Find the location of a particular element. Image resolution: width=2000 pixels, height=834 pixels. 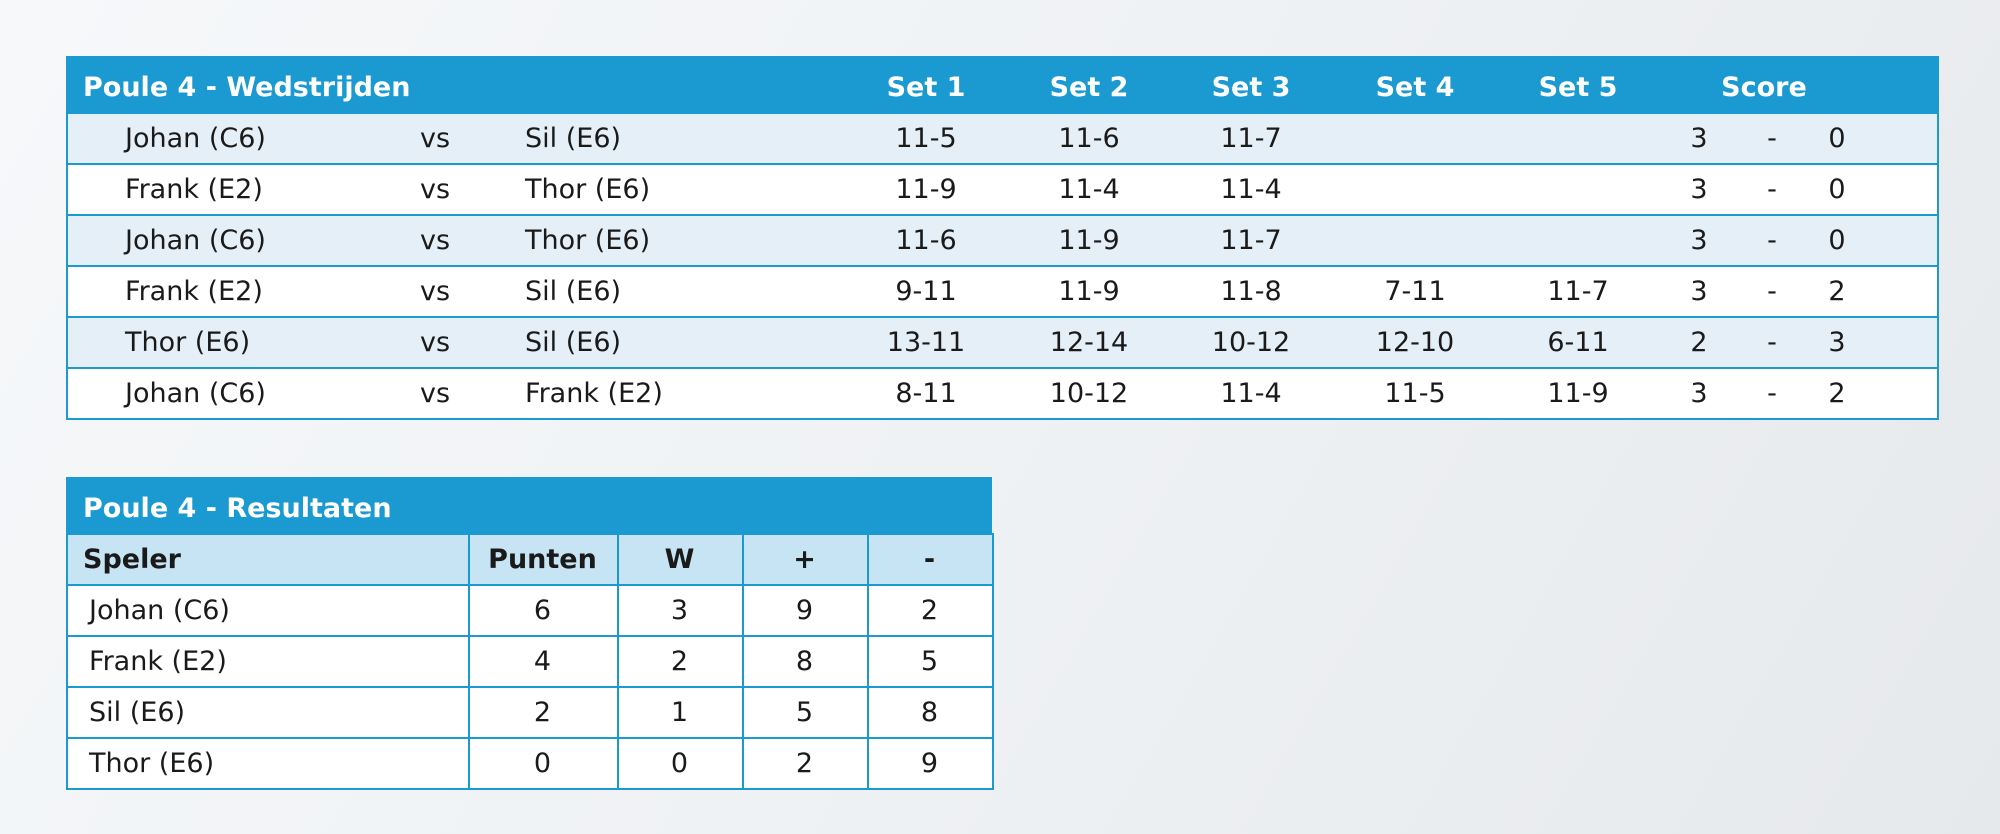

set-score: 8-11 is located at coordinates (926, 393).